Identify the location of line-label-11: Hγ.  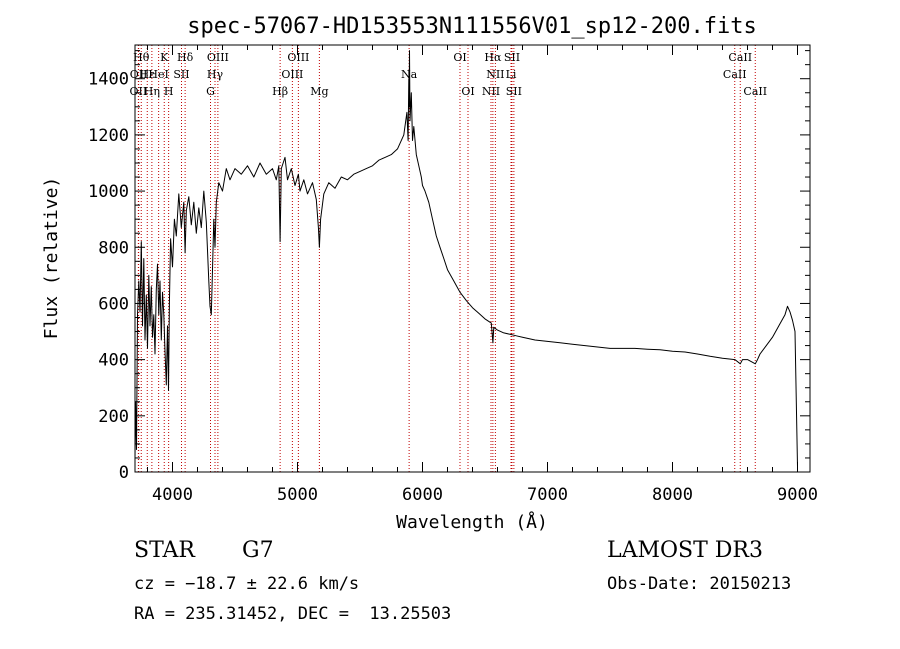
(215, 74).